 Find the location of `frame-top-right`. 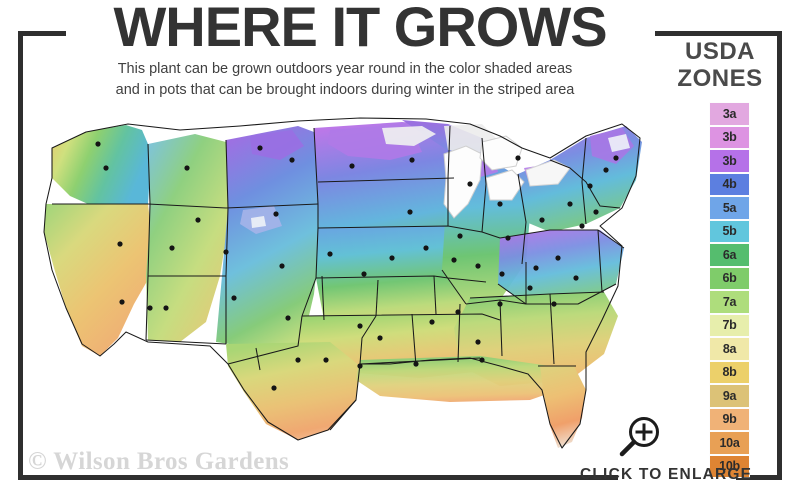

frame-top-right is located at coordinates (718, 33).